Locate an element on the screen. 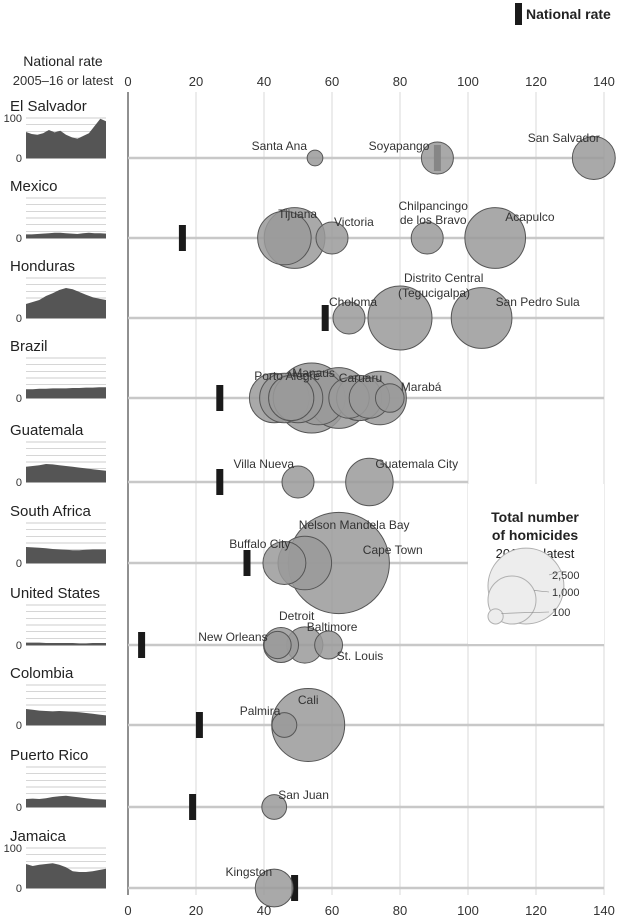 The width and height of the screenshot is (617, 919). country-panel-4: Guatemala 0 Villa Nueva Guatemala City is located at coordinates (239, 464).